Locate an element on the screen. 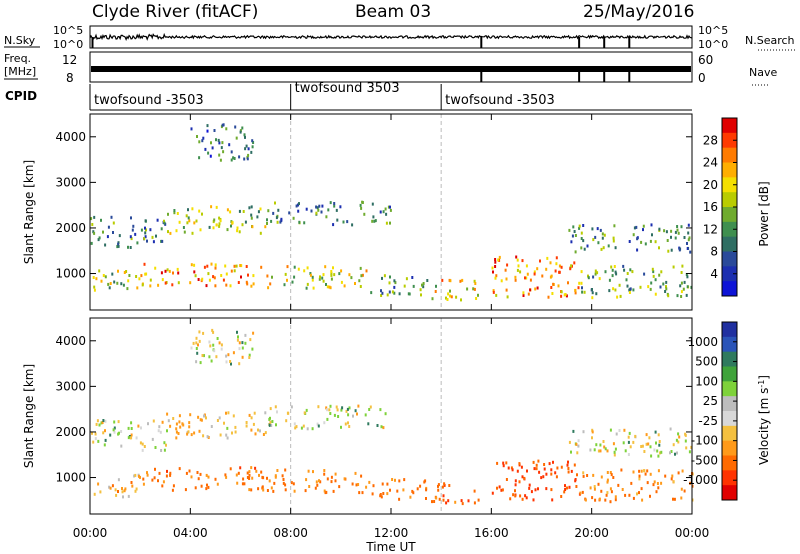 Image resolution: width=800 pixels, height=554 pixels. x-tick-label: 00:00 is located at coordinates (692, 533).